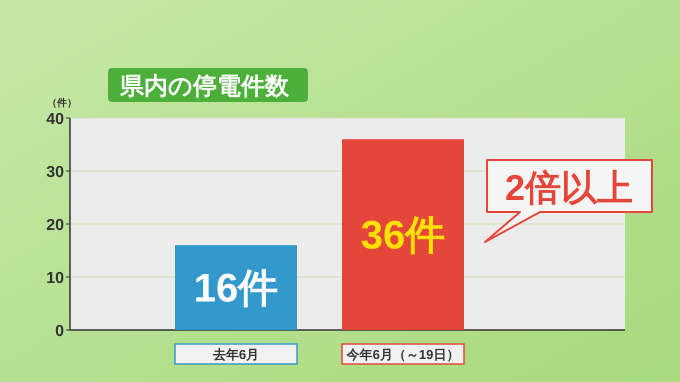 This screenshot has width=680, height=382. I want to click on x-tick-label: 今年6月（～19日）, so click(403, 354).